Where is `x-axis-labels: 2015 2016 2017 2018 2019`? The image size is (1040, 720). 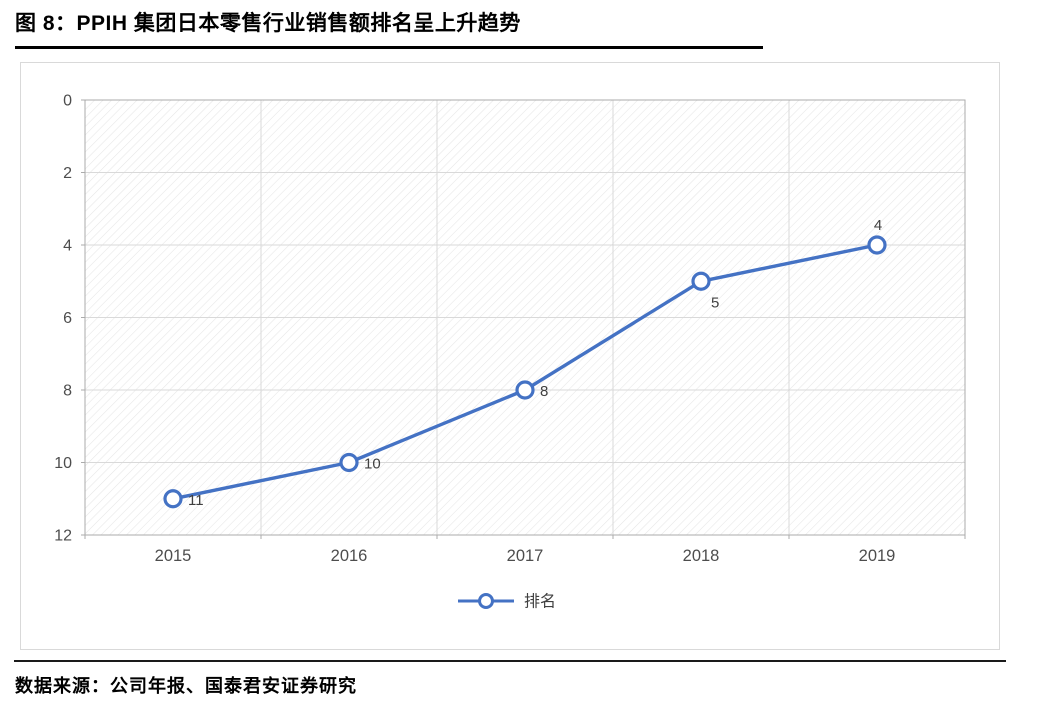 x-axis-labels: 2015 2016 2017 2018 2019 is located at coordinates (525, 556).